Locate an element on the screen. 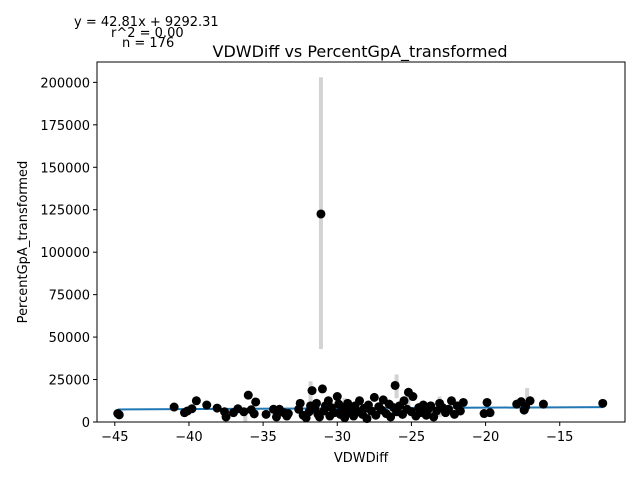  x-tick-label: −15 is located at coordinates (559, 437).